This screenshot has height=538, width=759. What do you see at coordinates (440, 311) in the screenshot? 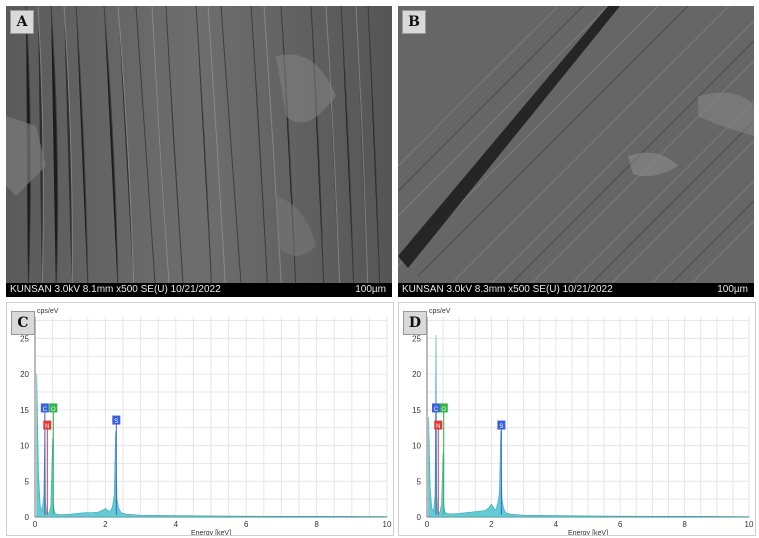
I see `y-axis-label-d: cps/eV` at bounding box center [440, 311].